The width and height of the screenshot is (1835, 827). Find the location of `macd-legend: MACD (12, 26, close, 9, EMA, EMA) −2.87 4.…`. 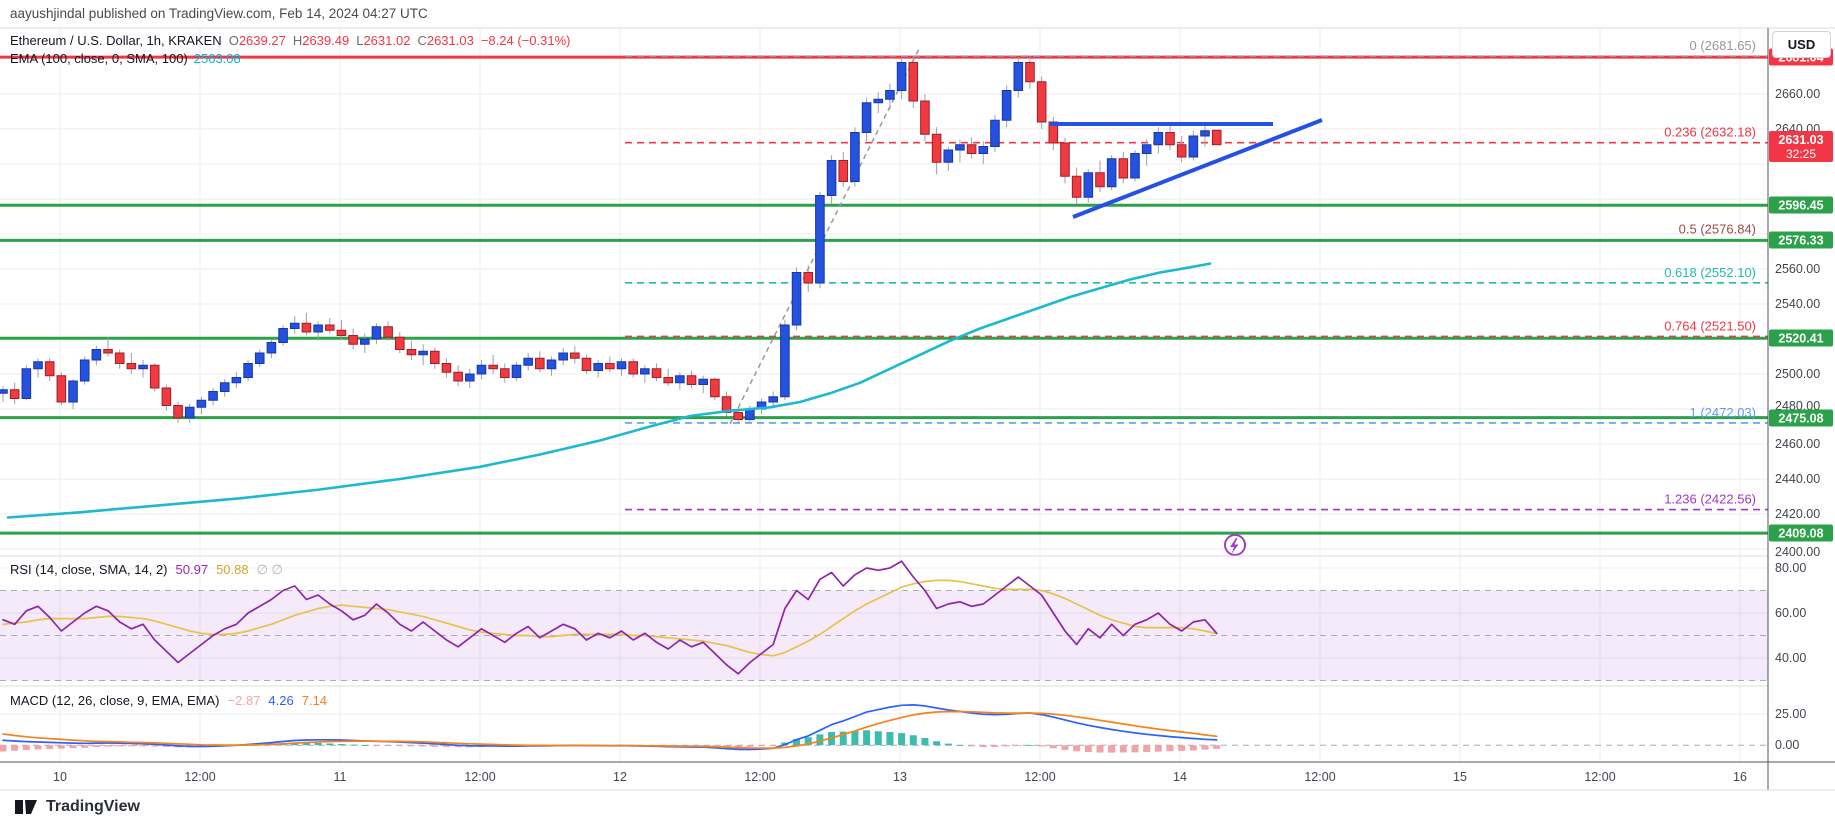

macd-legend: MACD (12, 26, close, 9, EMA, EMA) −2.87 4.… is located at coordinates (168, 700).